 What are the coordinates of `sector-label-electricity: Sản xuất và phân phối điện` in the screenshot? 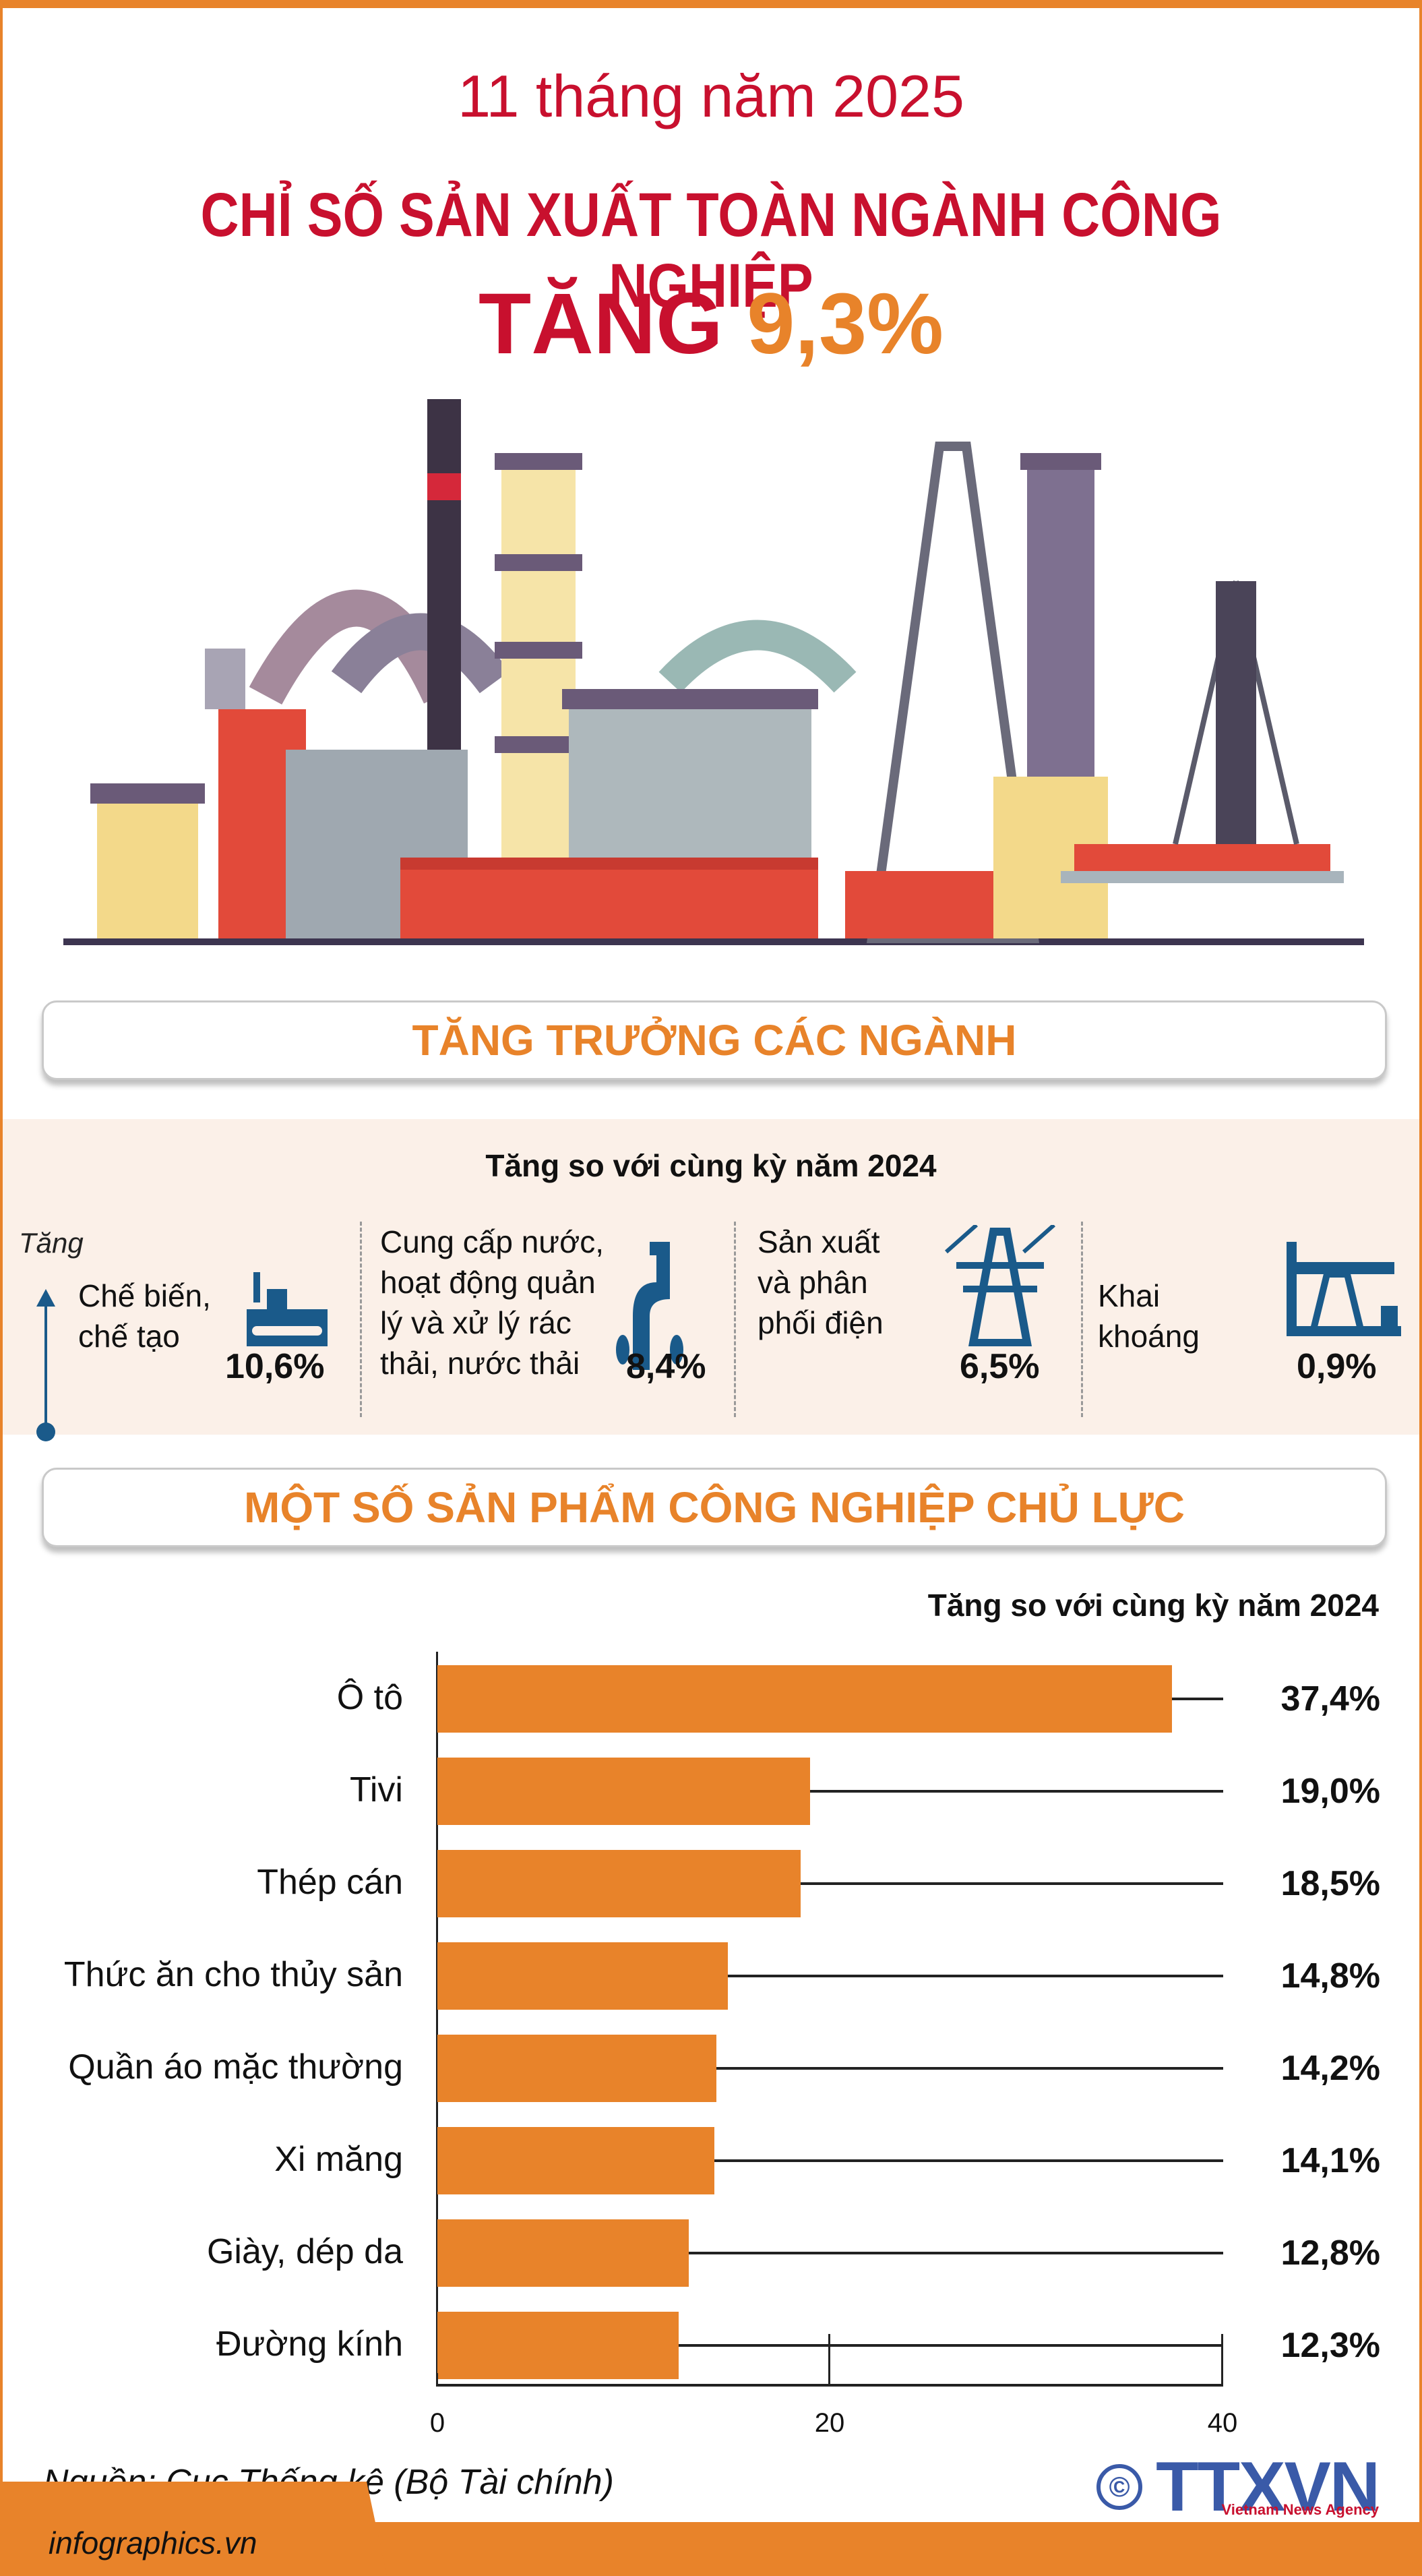 It's located at (821, 1282).